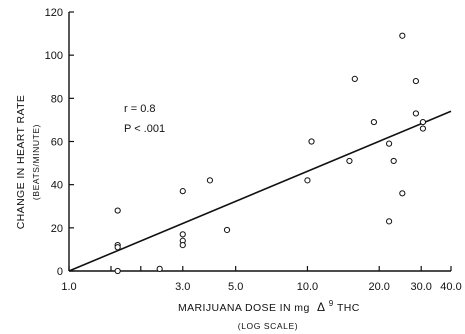 The width and height of the screenshot is (465, 334). I want to click on x-axis-title-group: MARIJUANA DOSE IN mg Δ 9 THC (LOG SCALE), so click(269, 314).